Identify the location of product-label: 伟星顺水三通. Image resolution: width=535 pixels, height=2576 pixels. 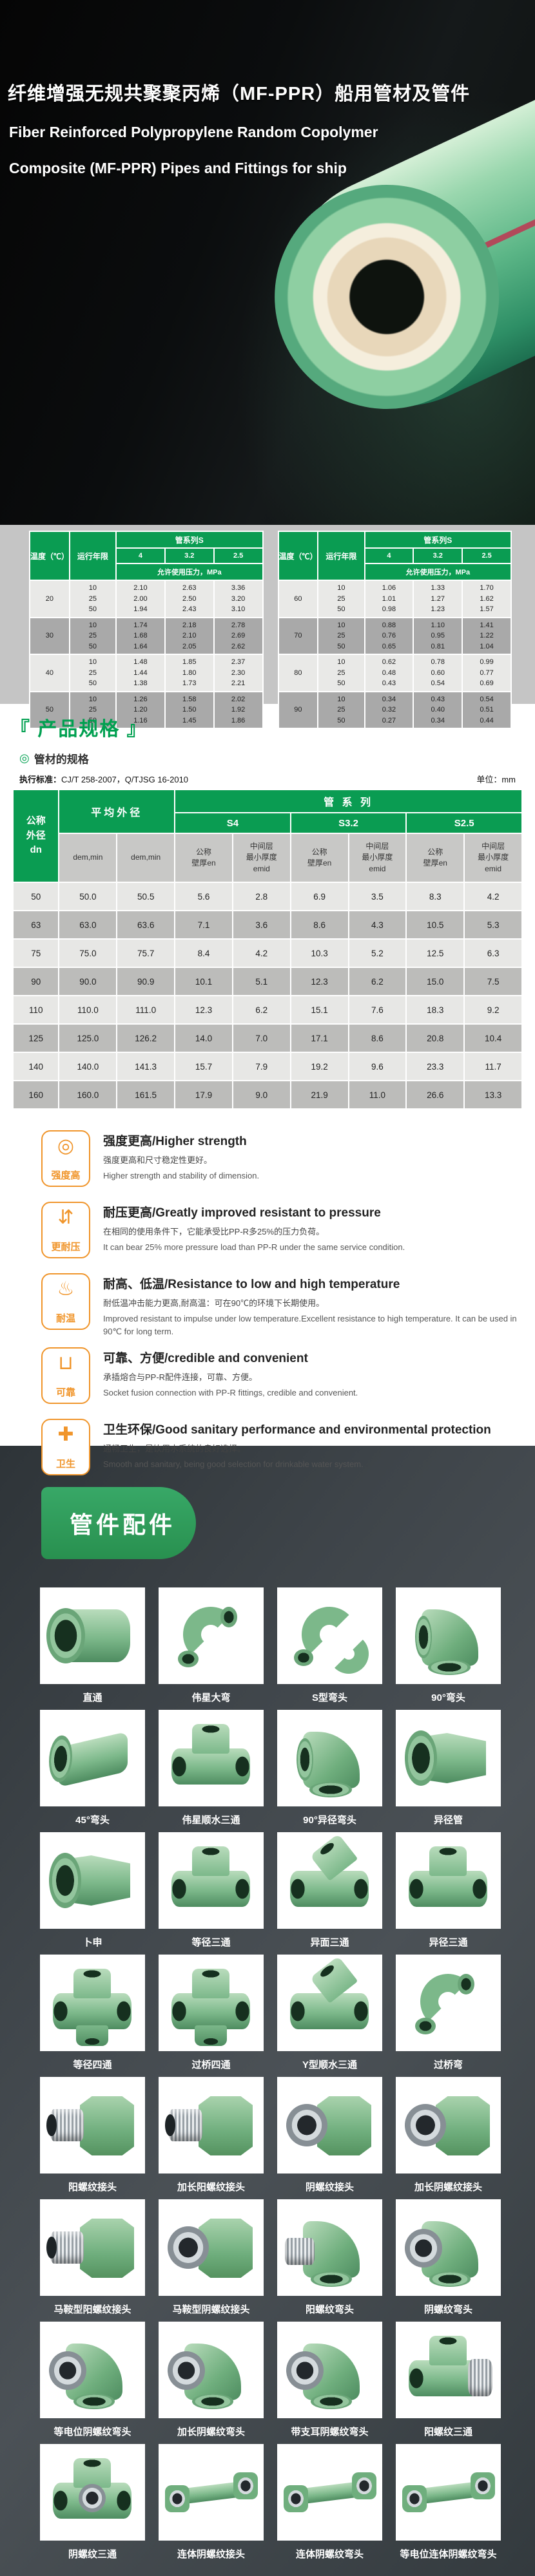
(211, 1820).